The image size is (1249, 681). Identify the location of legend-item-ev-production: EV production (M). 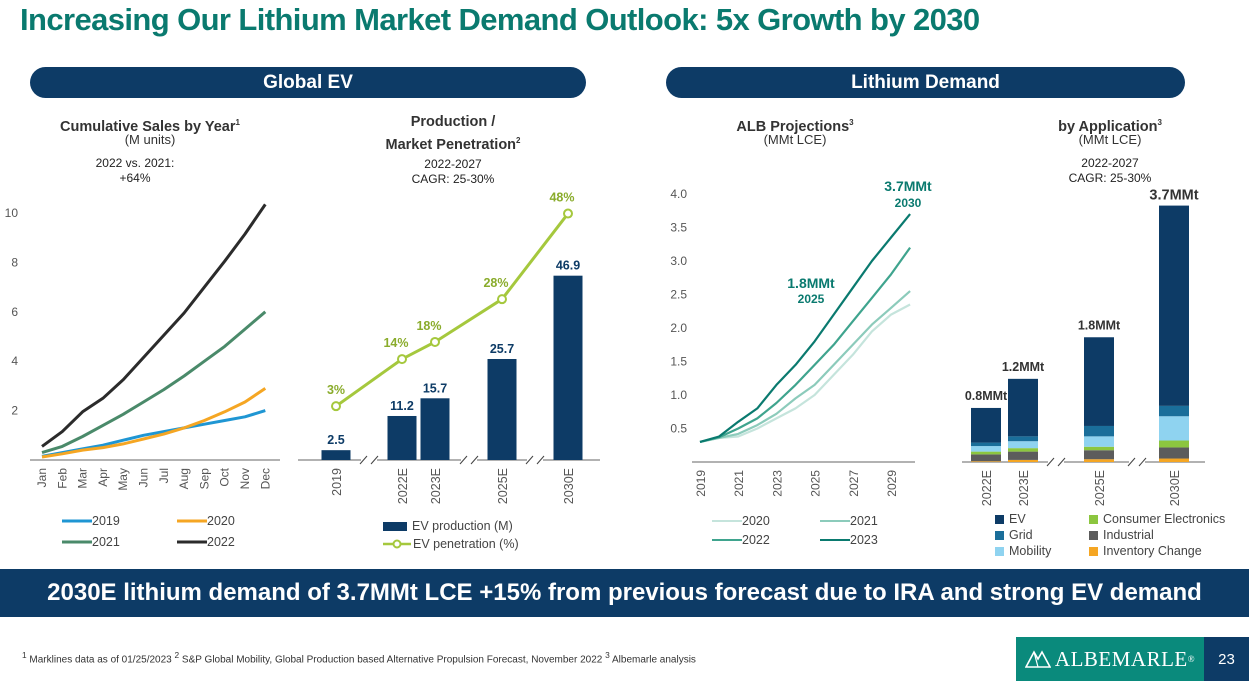
(448, 526).